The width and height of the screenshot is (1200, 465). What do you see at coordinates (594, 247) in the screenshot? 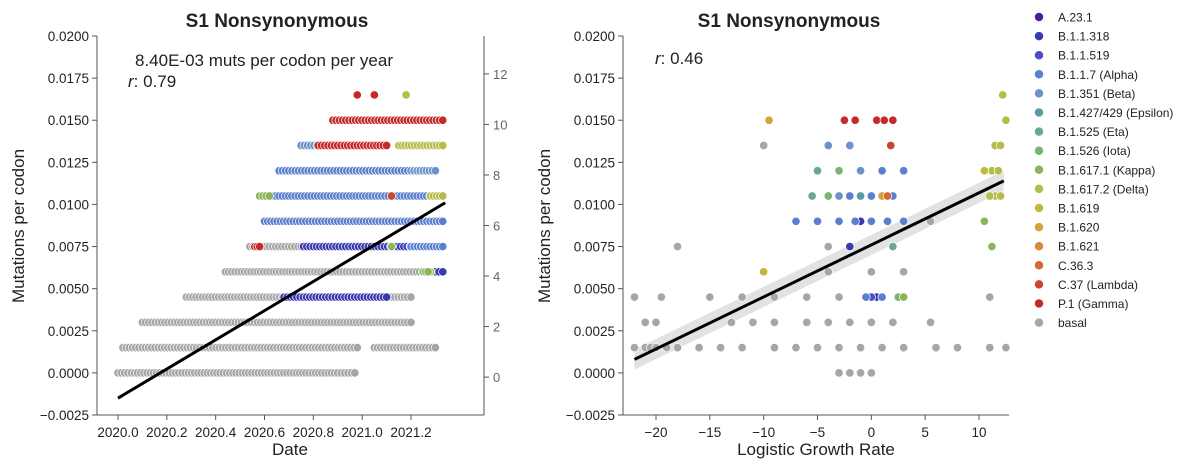
I see `chart-right-y-tick-label: 0.0075` at bounding box center [594, 247].